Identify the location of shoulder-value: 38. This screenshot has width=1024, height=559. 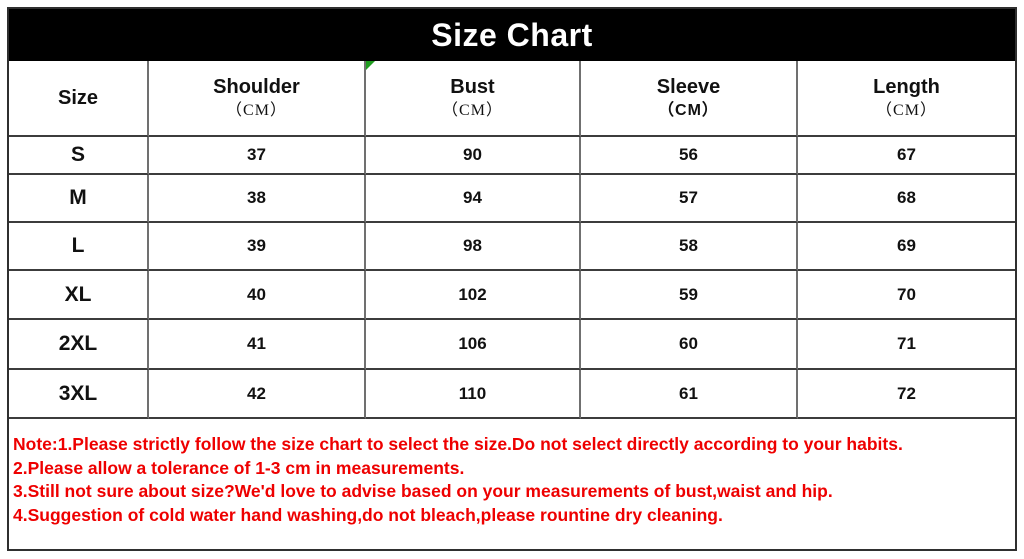
(256, 197).